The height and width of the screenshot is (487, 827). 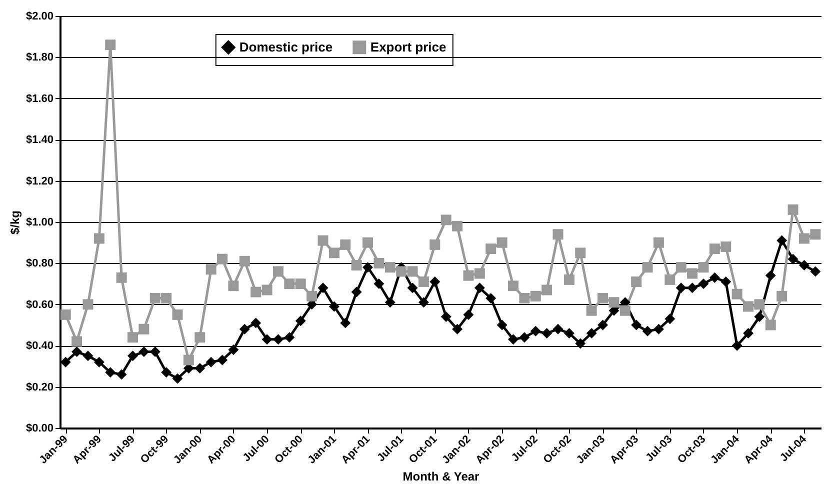 I want to click on legend-label: Export price, so click(x=408, y=46).